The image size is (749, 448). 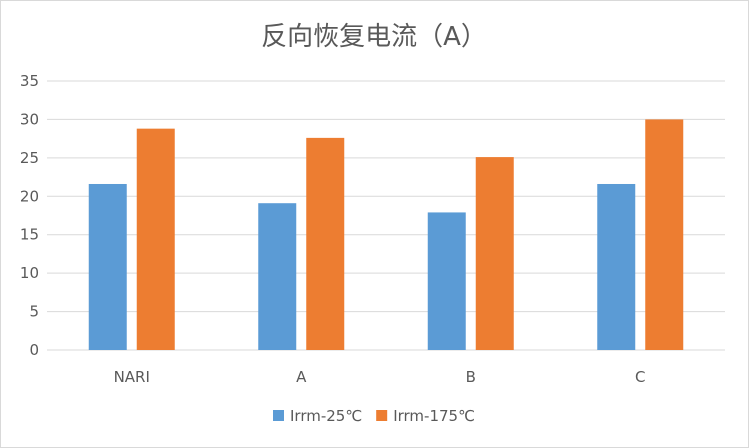 What do you see at coordinates (434, 416) in the screenshot?
I see `legend-label: Irrm-175℃` at bounding box center [434, 416].